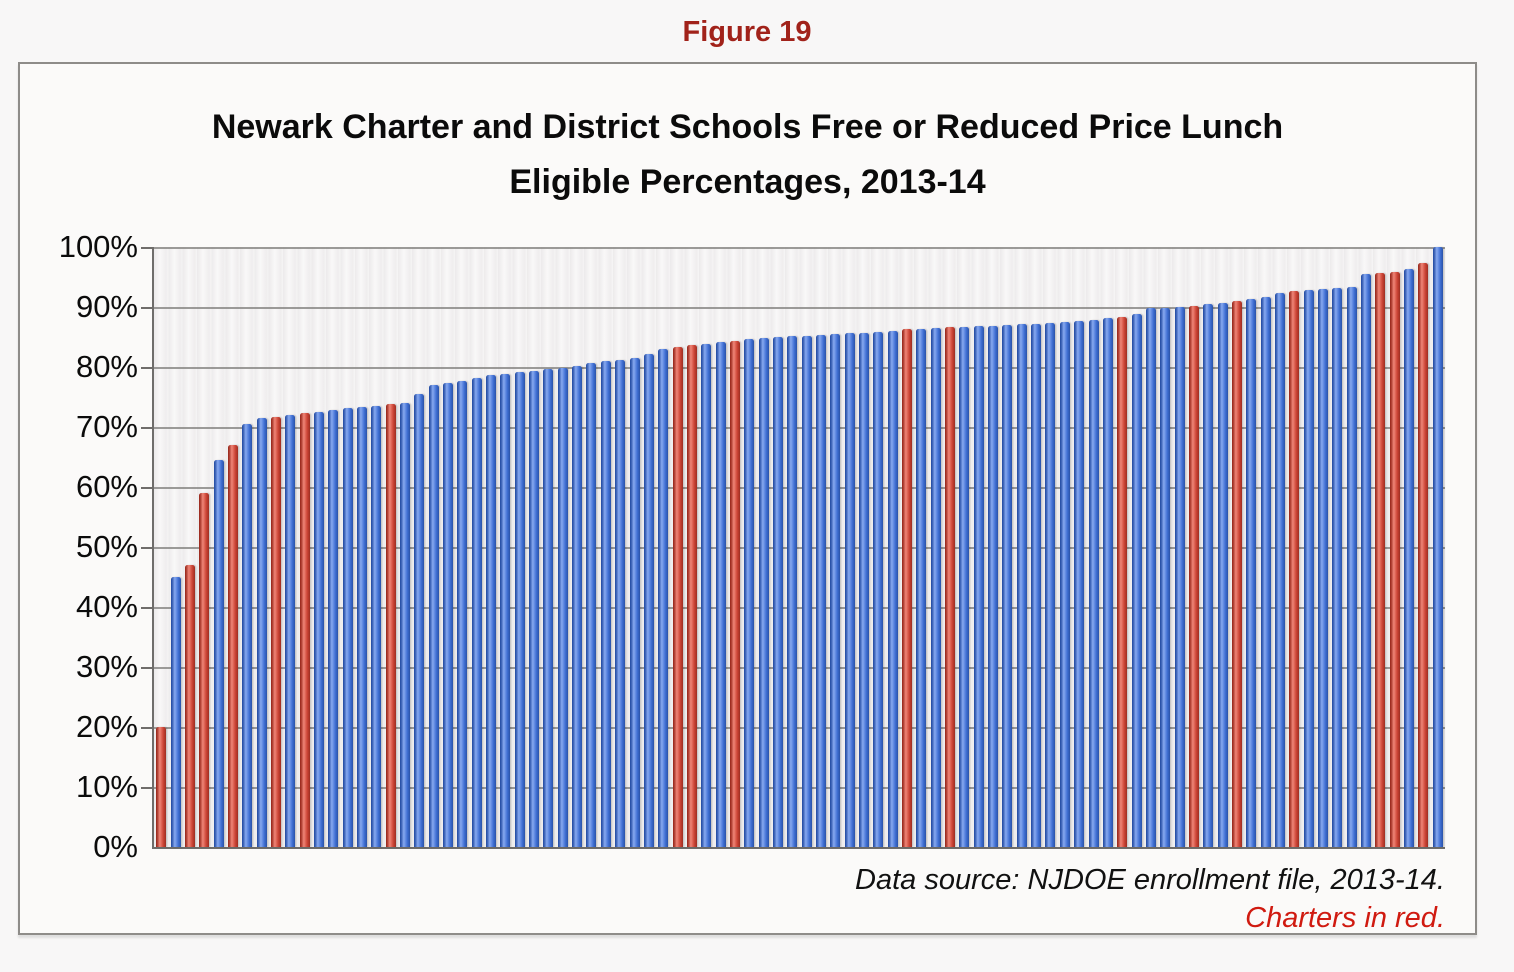 This screenshot has width=1514, height=972. What do you see at coordinates (106, 786) in the screenshot?
I see `y-axis-label: 10%` at bounding box center [106, 786].